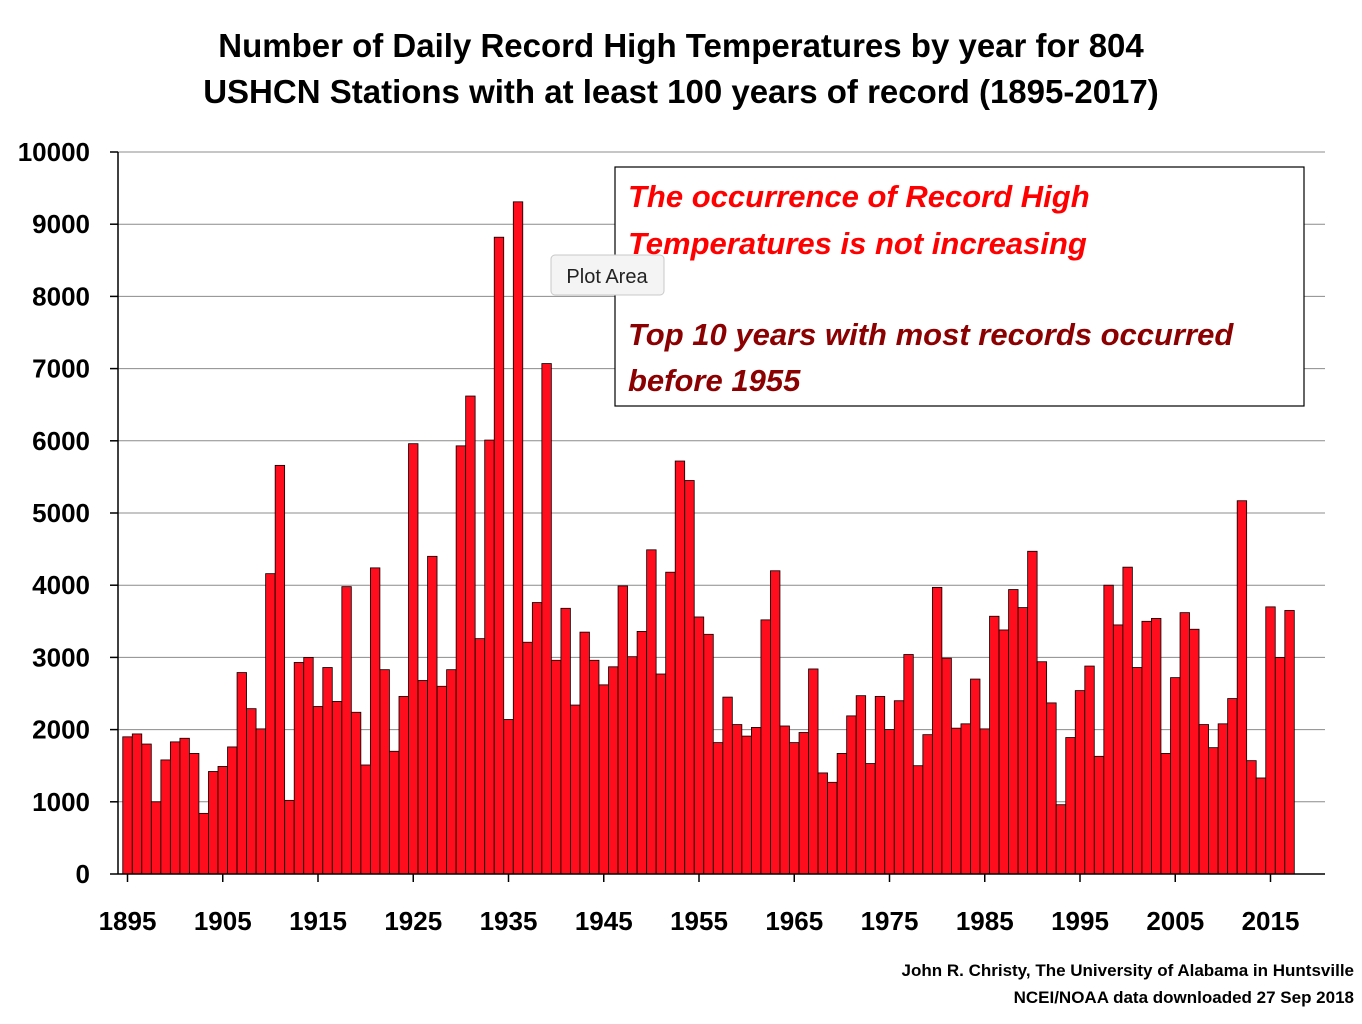  I want to click on bar-1955, so click(699, 745).